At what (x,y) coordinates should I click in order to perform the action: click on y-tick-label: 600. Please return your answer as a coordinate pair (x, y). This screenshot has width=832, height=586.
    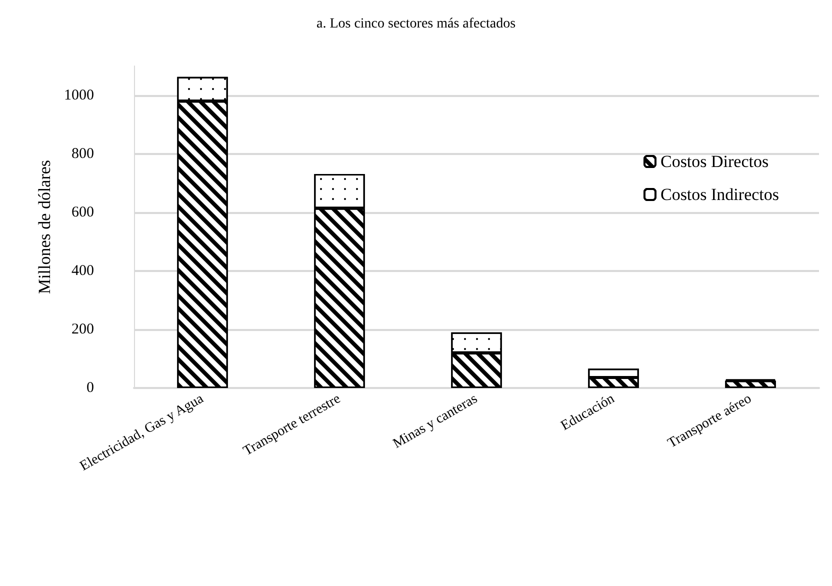
    Looking at the image, I should click on (83, 212).